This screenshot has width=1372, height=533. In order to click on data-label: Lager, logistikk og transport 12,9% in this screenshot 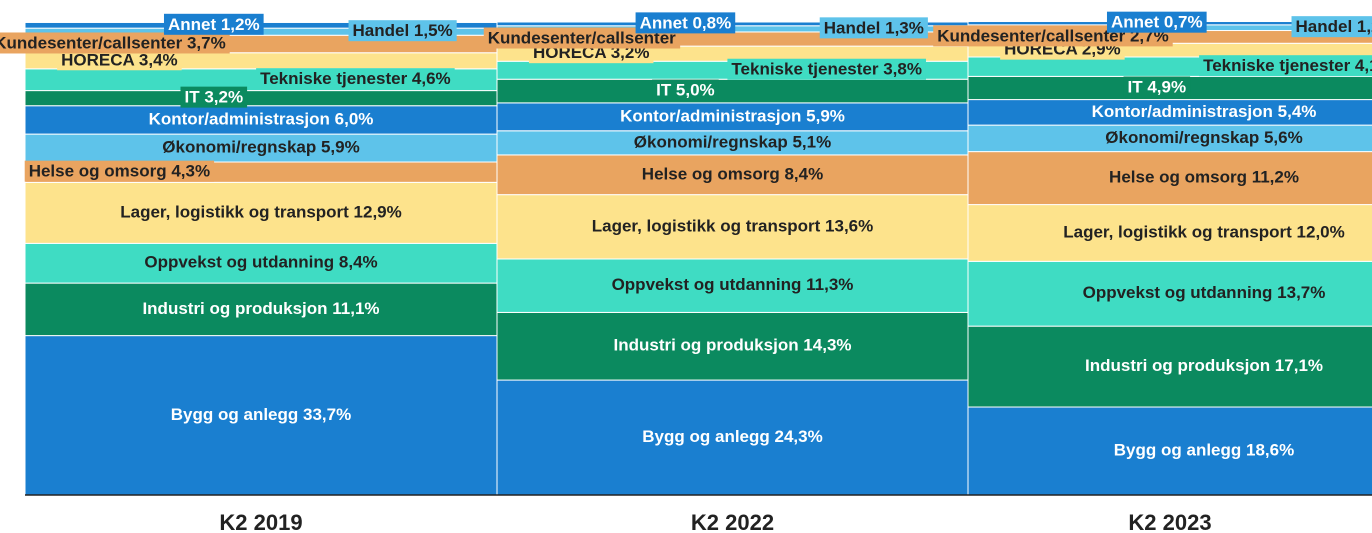, I will do `click(261, 211)`.